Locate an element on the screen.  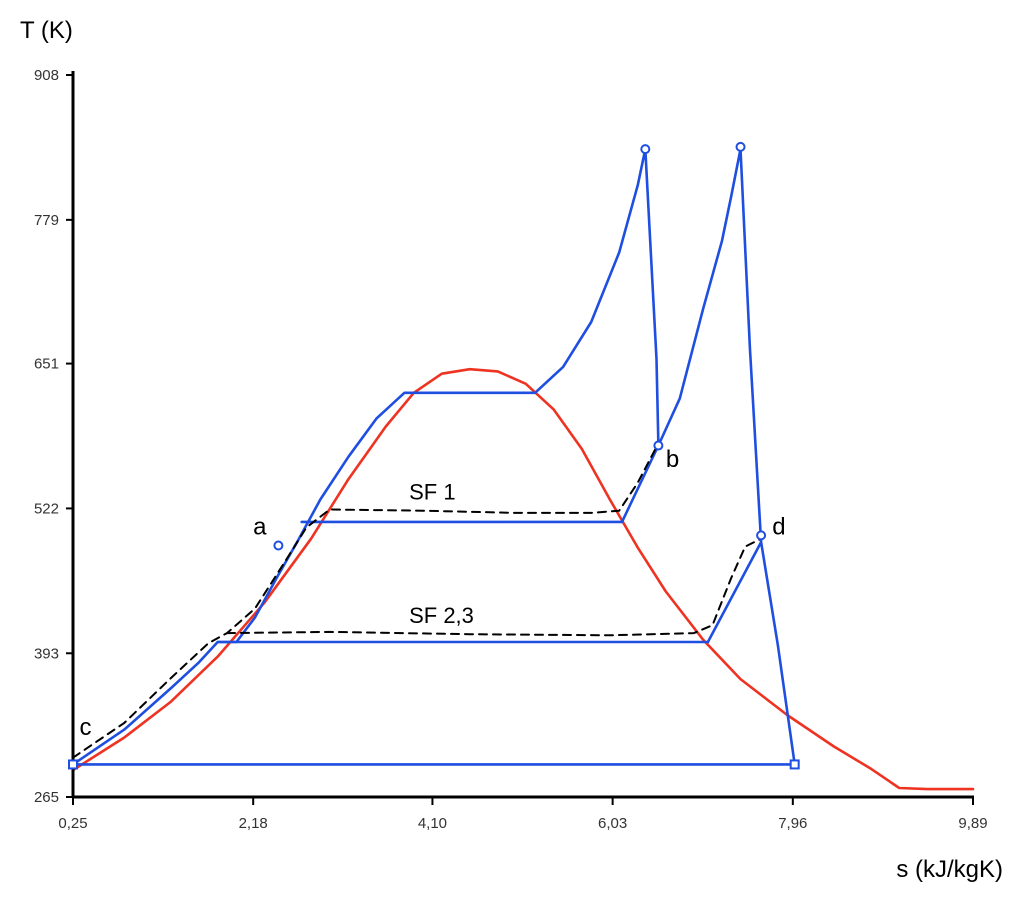
y-tick-label-0: 265 is located at coordinates (46, 797).